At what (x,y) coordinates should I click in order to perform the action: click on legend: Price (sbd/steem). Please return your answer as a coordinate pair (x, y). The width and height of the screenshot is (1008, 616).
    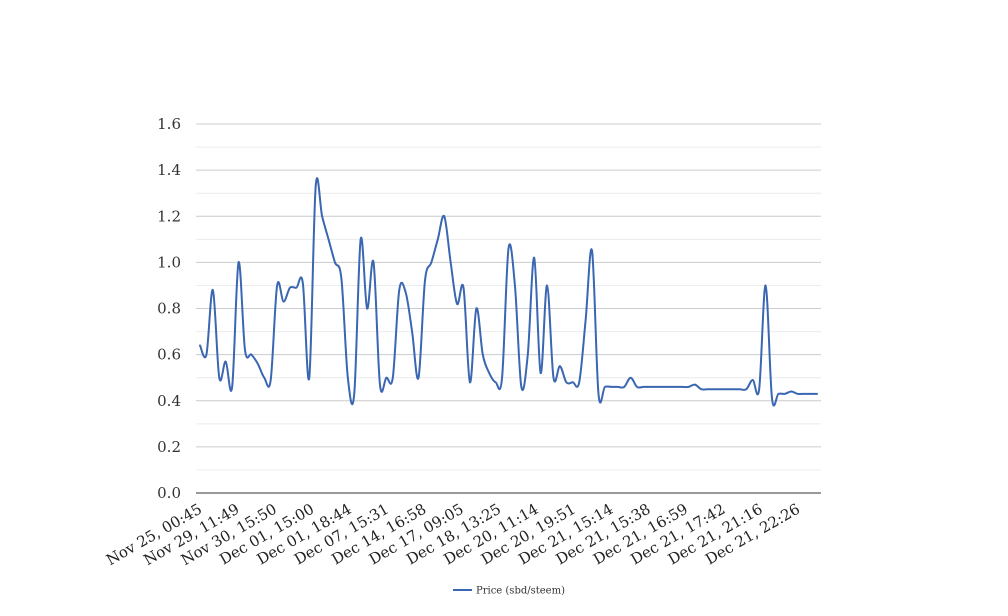
    Looking at the image, I should click on (509, 591).